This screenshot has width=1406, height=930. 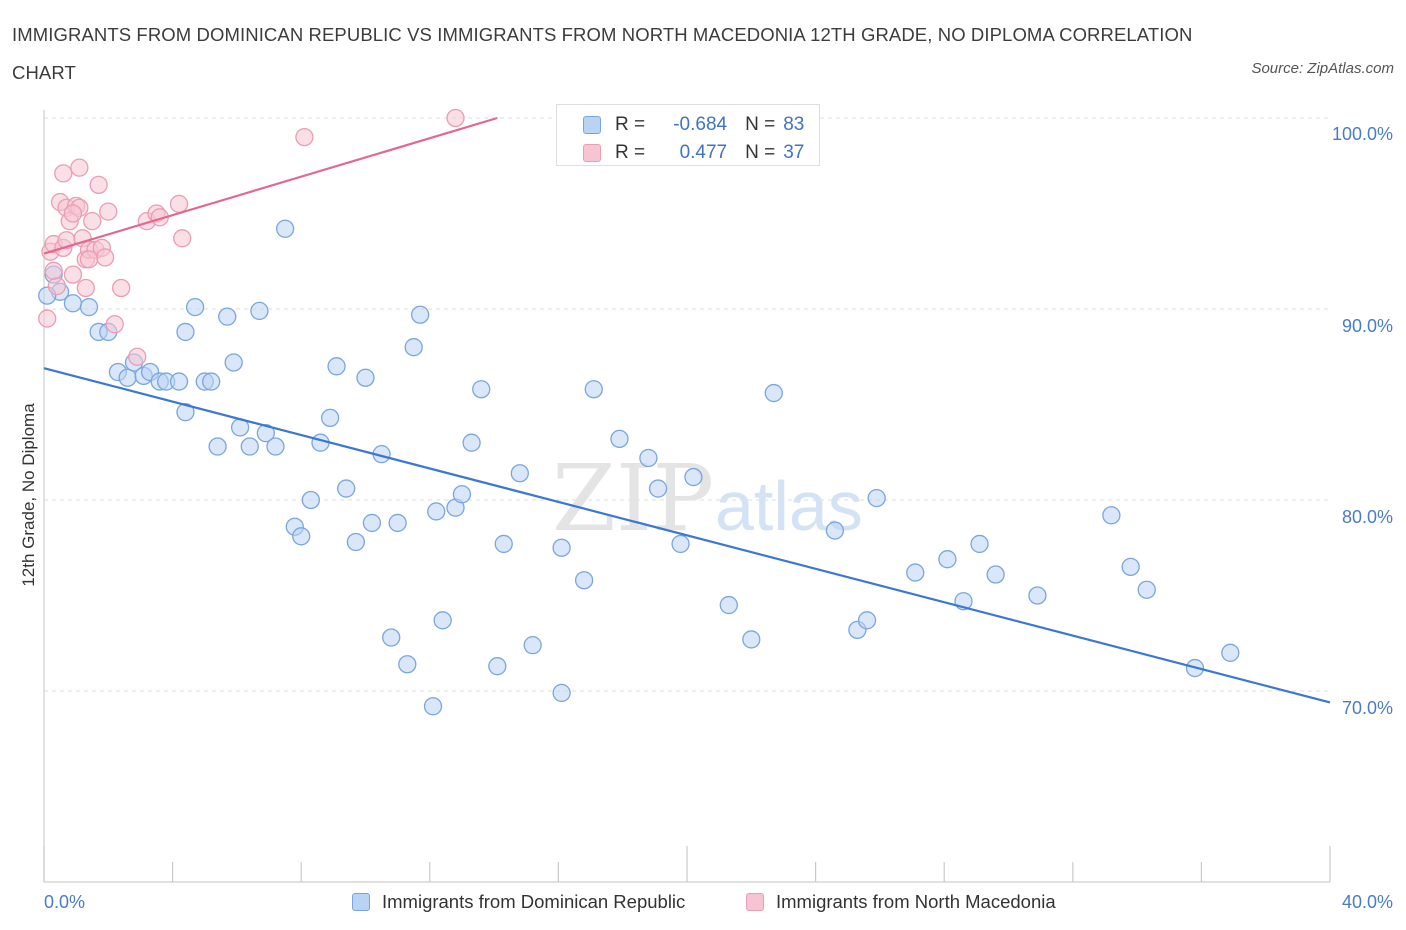 What do you see at coordinates (687, 864) in the screenshot?
I see `x-ticks` at bounding box center [687, 864].